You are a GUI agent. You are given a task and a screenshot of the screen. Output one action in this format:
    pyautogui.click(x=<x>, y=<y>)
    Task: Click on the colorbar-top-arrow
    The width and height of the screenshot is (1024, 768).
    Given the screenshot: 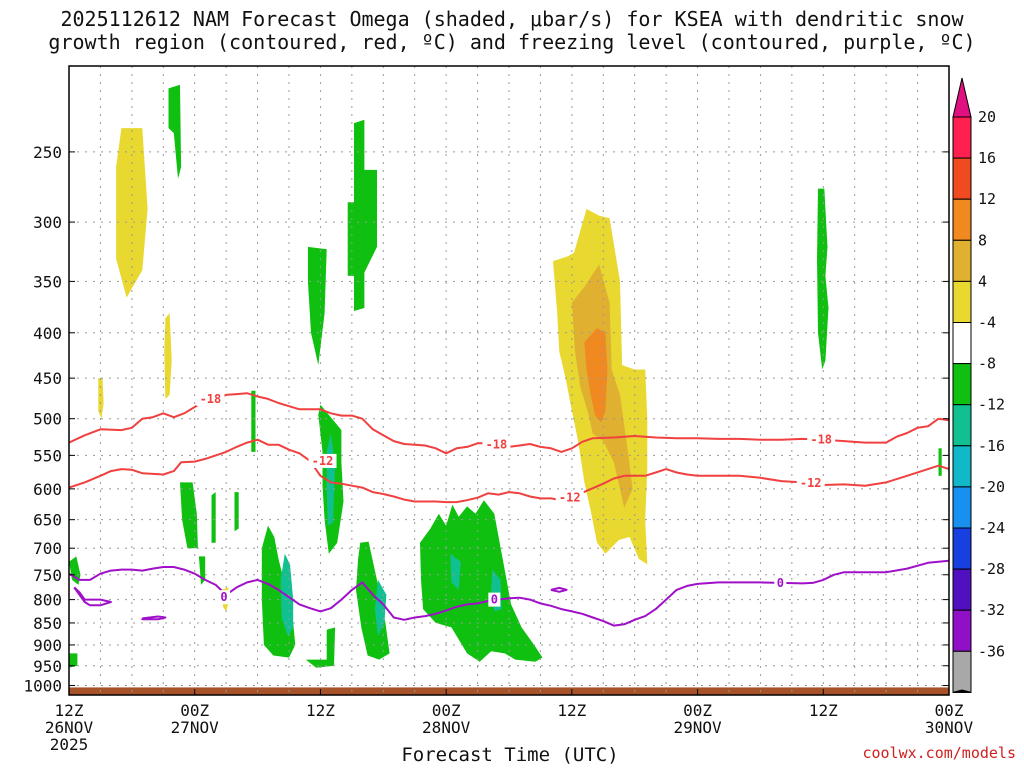 What is the action you would take?
    pyautogui.click(x=962, y=97)
    